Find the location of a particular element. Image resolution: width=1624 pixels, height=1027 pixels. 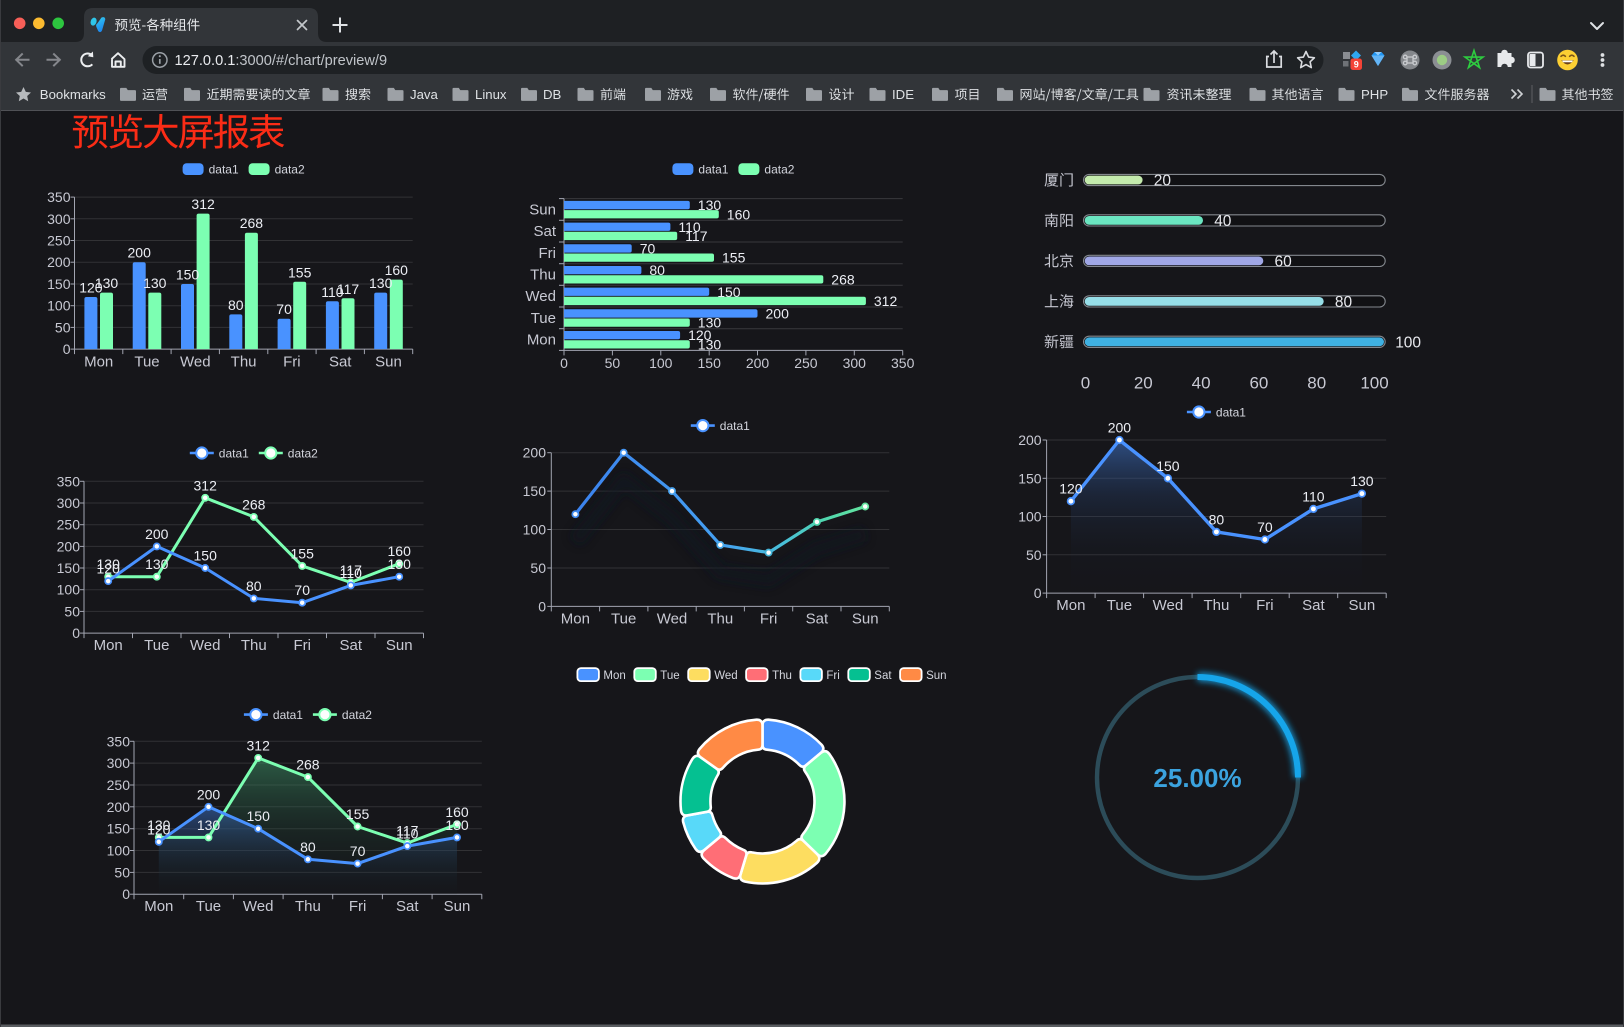

svg-text: Sun is located at coordinates (399, 645).